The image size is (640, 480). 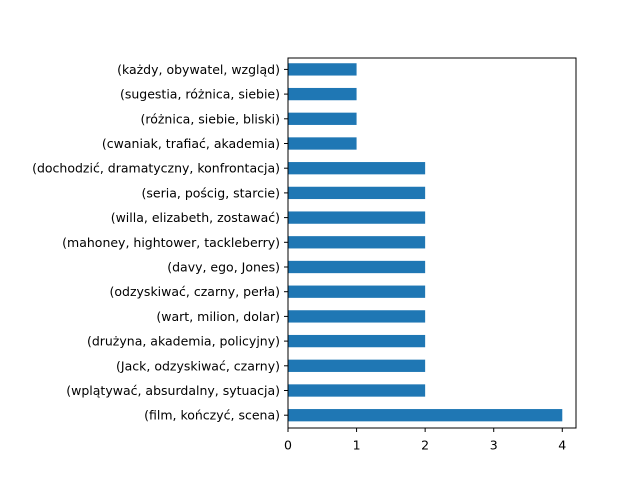 I want to click on x-ticks: 0 1 2 3 4, so click(x=425, y=440).